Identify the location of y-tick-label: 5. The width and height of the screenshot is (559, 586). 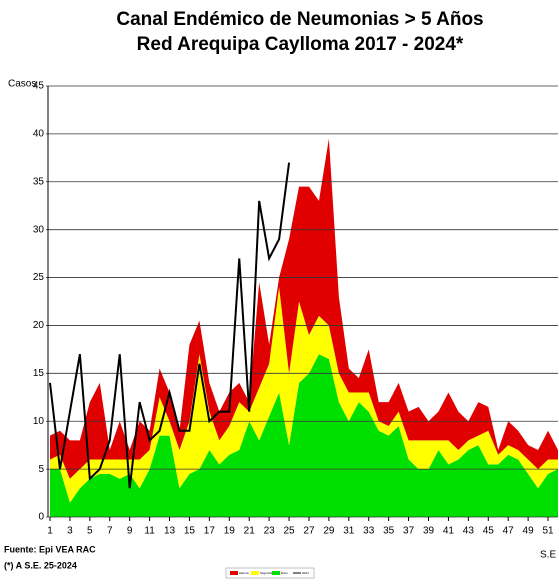
(41, 469).